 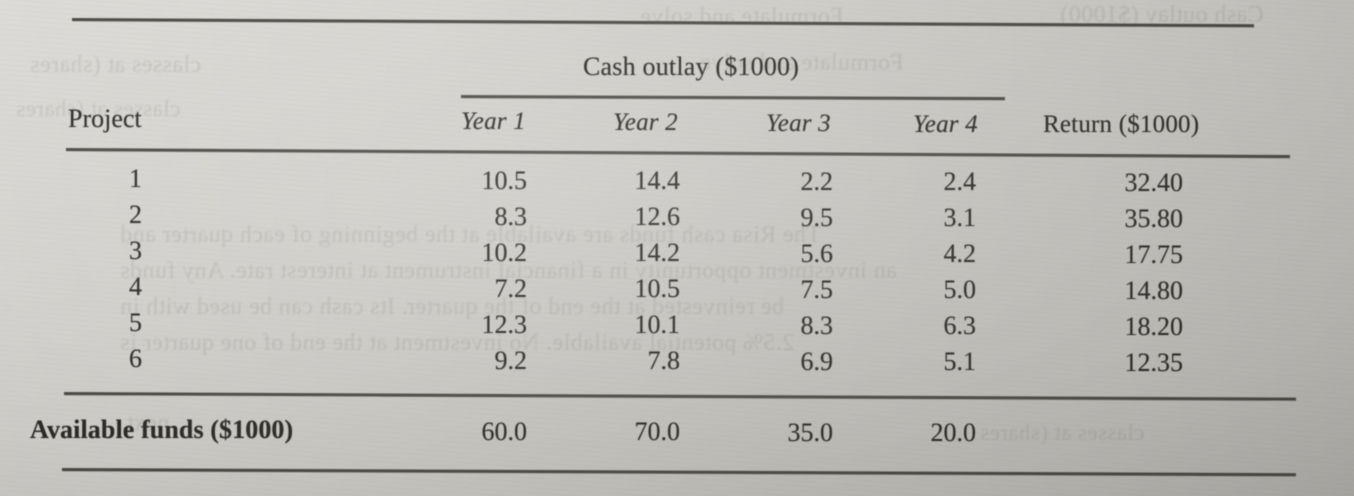 What do you see at coordinates (1154, 362) in the screenshot?
I see `table-cell-return: 12.35` at bounding box center [1154, 362].